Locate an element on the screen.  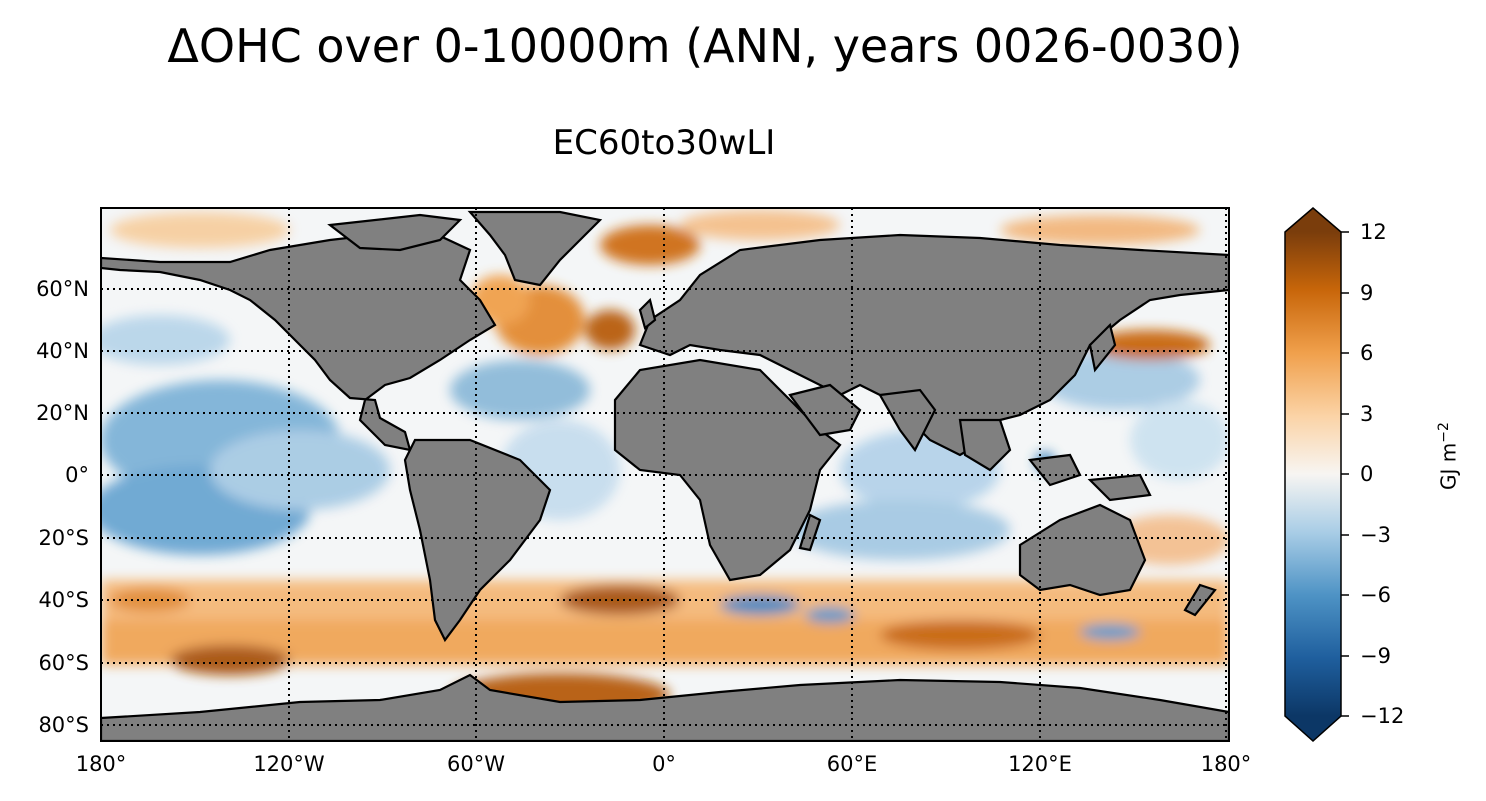
colorbar-tick-label: 0 is located at coordinates (1367, 474).